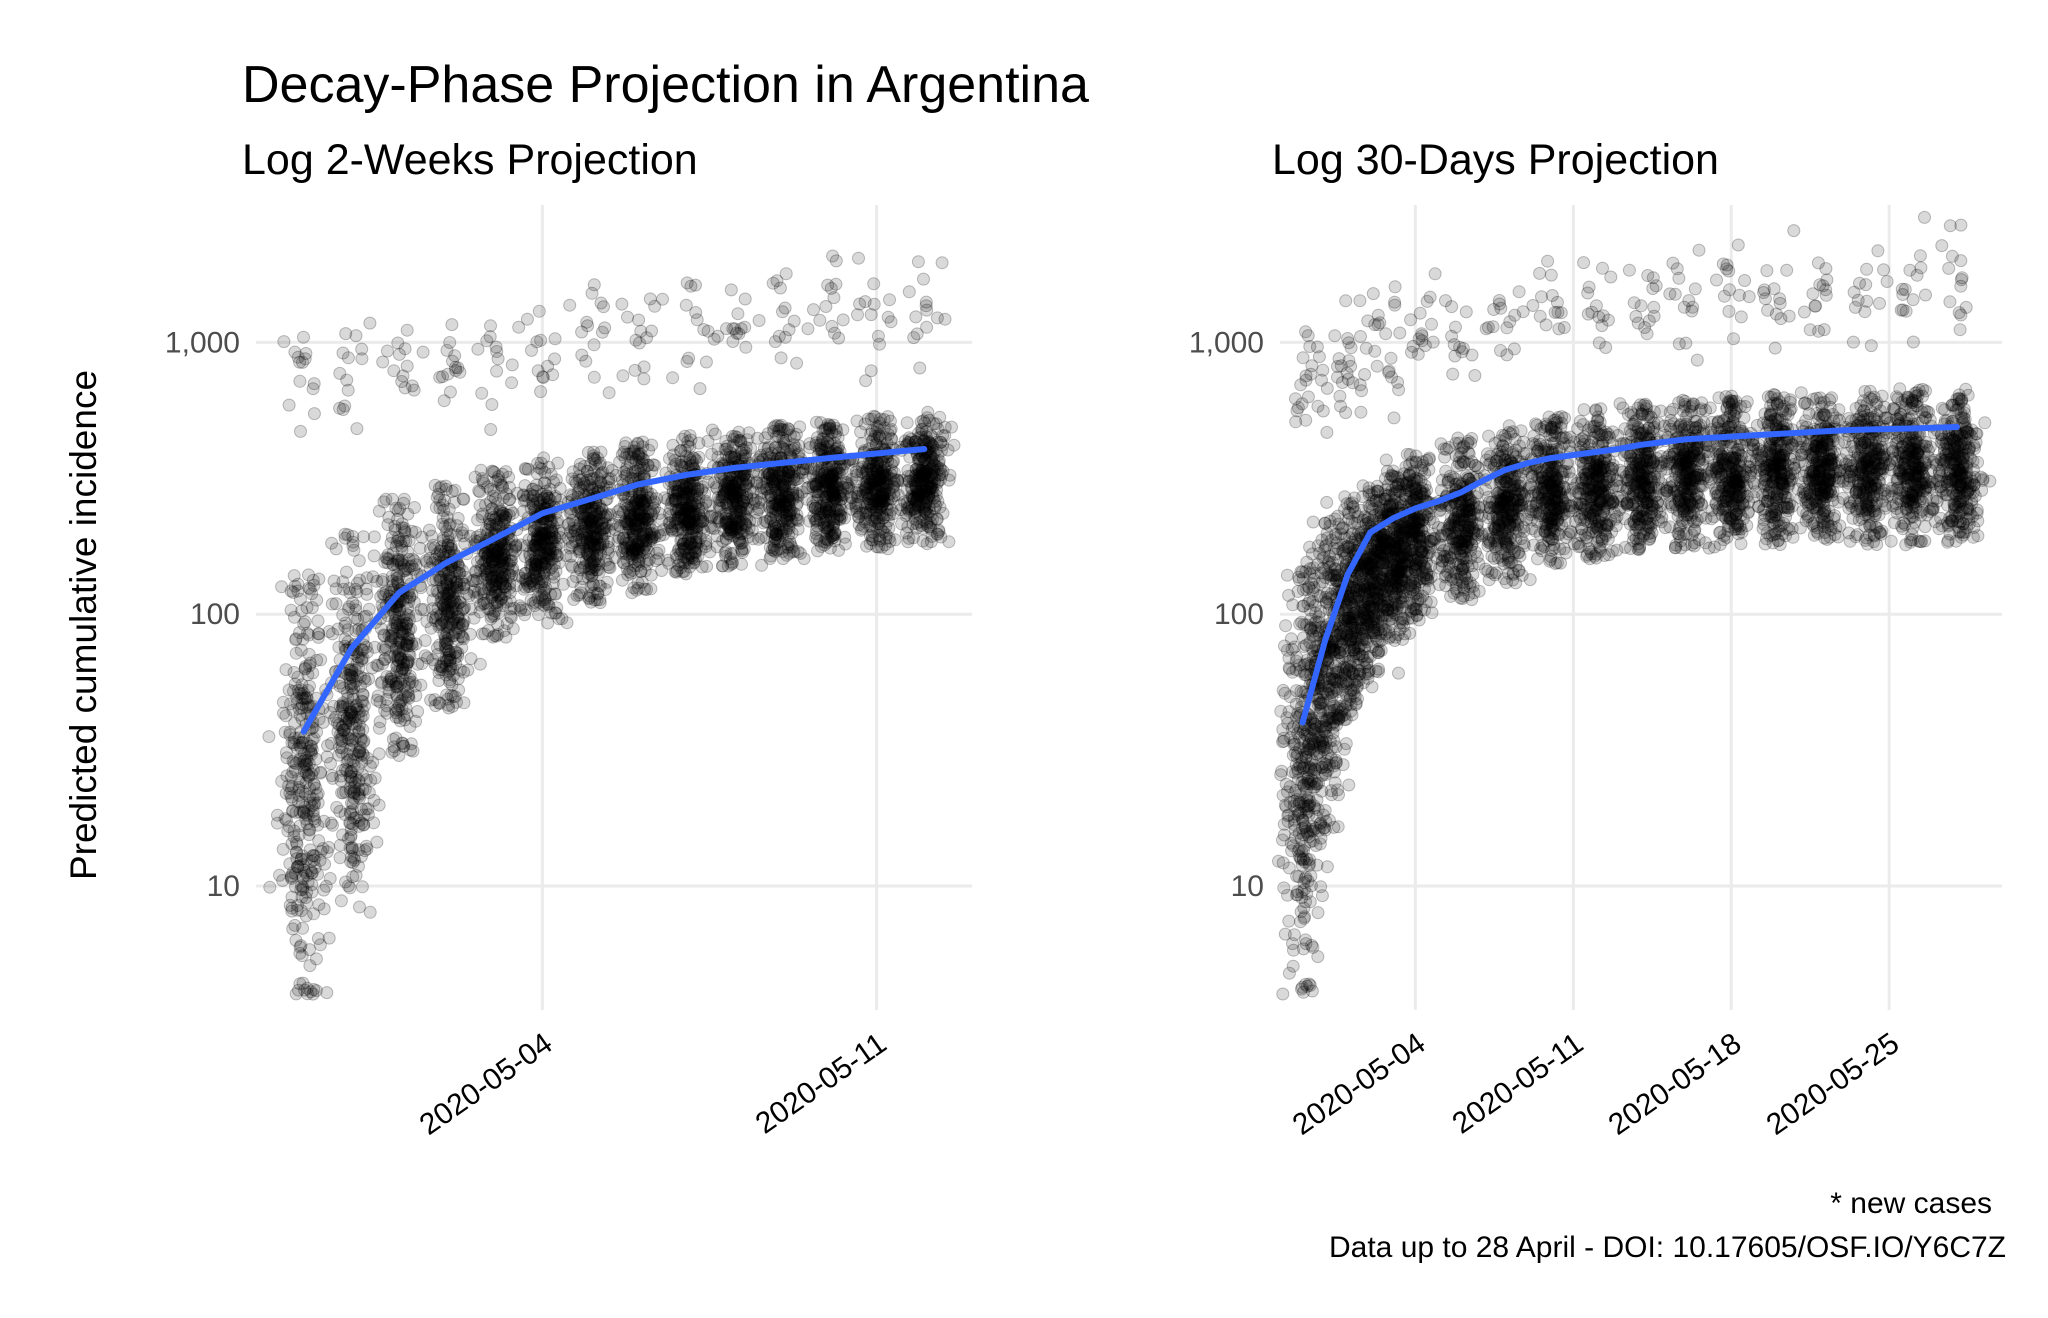 This screenshot has width=2048, height=1318. I want to click on x-tick-label: 2020-05-11, so click(821, 1084).